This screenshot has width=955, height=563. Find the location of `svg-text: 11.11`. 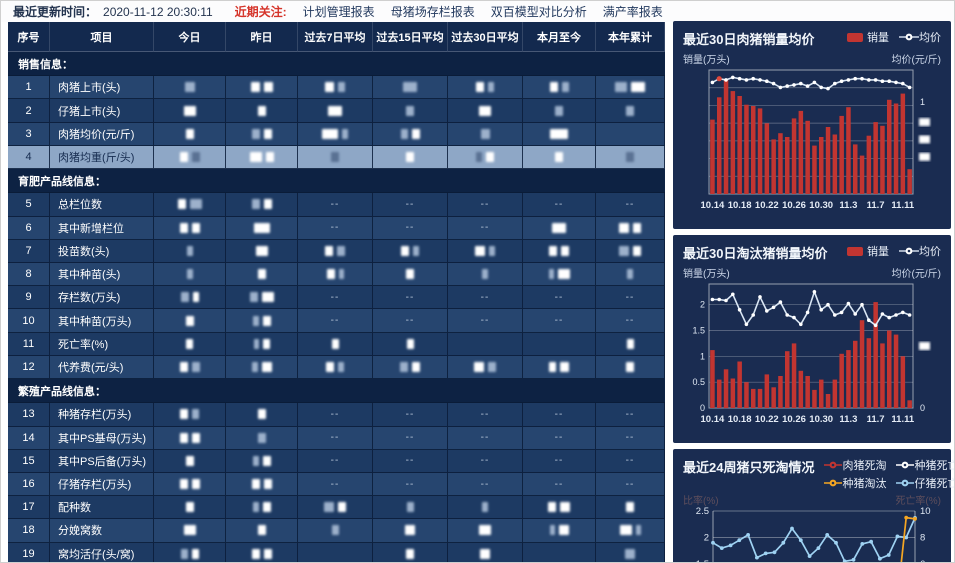

svg-text: 11.11 is located at coordinates (902, 419).